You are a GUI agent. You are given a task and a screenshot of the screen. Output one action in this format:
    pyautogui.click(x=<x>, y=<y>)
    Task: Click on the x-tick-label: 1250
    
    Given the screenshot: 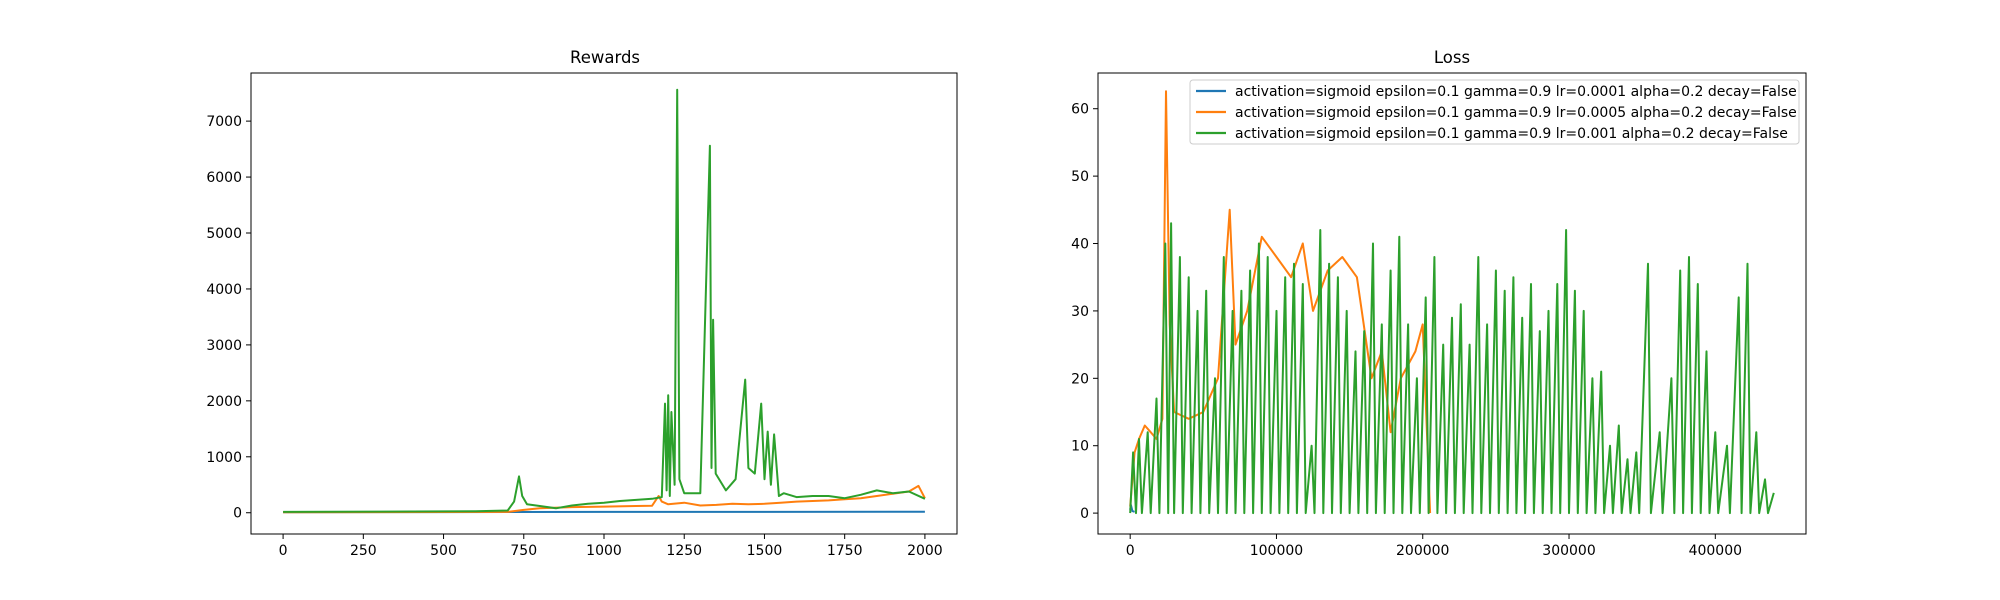 What is the action you would take?
    pyautogui.click(x=684, y=551)
    